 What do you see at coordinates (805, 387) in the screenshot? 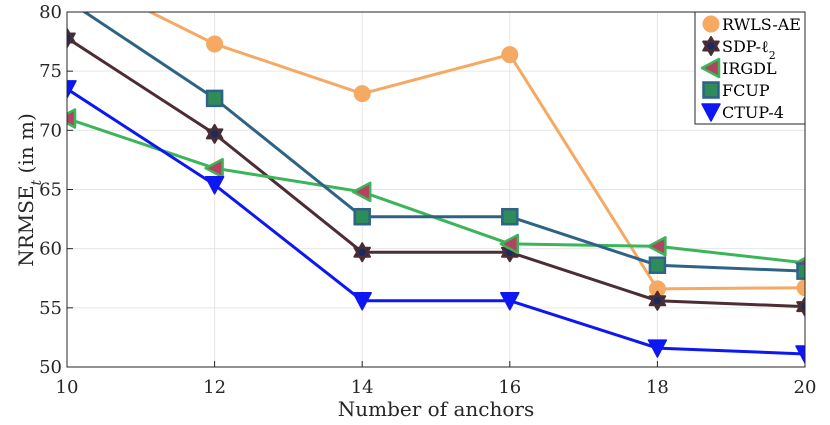
I see `x-tick-label: 20` at bounding box center [805, 387].